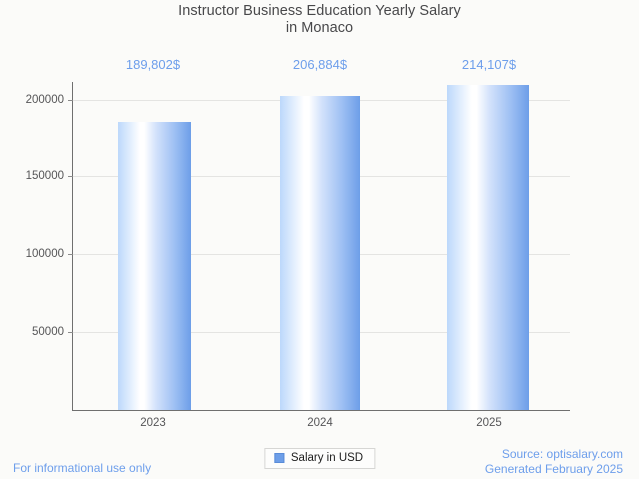  I want to click on footer-generated-date: Generated February 2025, so click(553, 469).